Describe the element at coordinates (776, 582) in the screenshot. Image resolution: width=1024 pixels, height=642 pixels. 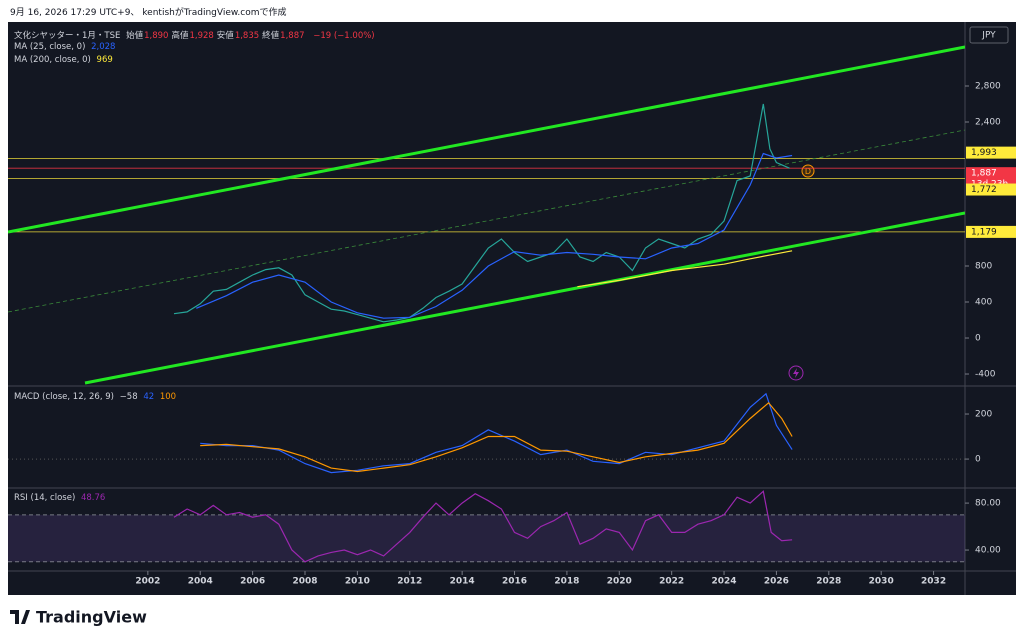
I see `x-tick-label: 2026` at that location.